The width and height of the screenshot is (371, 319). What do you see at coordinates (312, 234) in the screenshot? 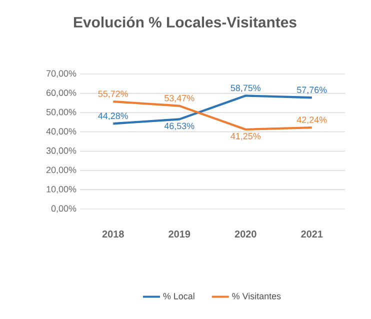
I see `x-tick-label: 2021` at bounding box center [312, 234].